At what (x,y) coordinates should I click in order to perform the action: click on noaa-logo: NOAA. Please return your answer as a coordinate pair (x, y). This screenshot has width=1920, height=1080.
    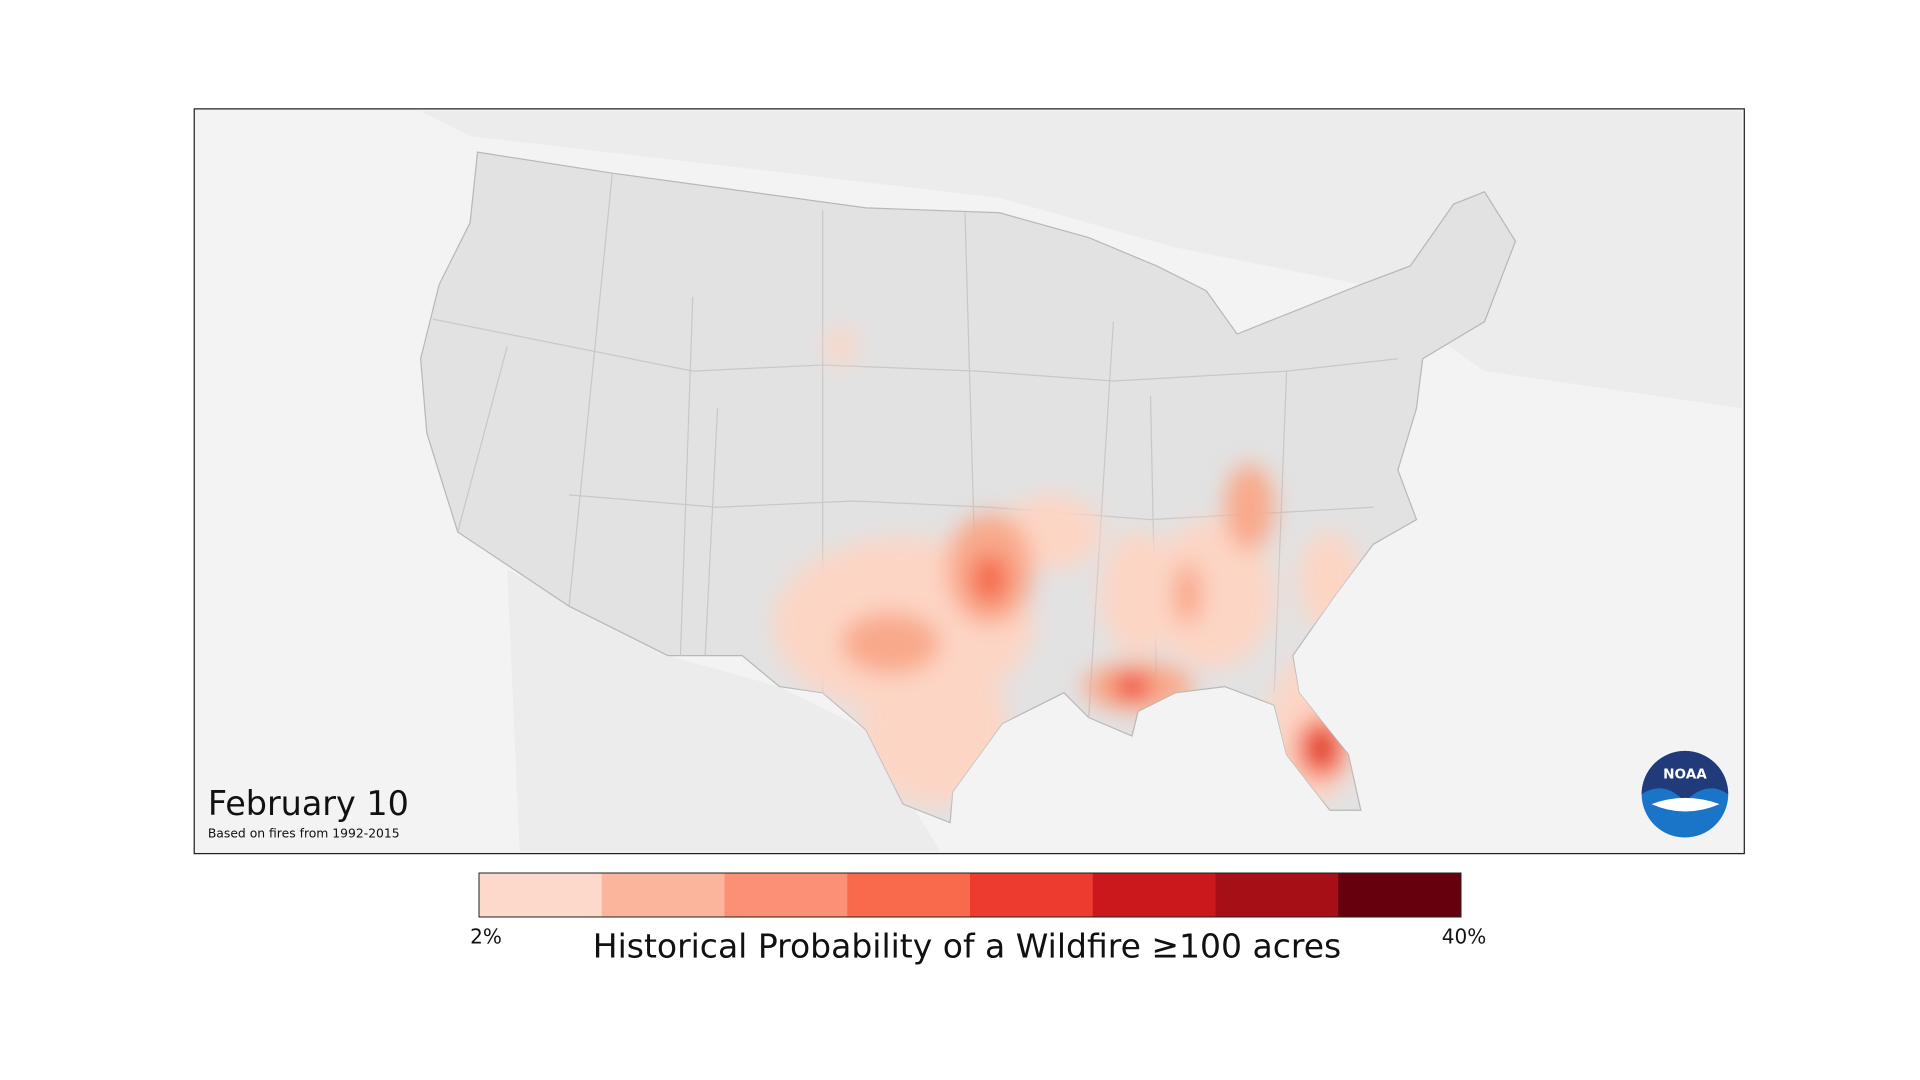
    Looking at the image, I should click on (1685, 794).